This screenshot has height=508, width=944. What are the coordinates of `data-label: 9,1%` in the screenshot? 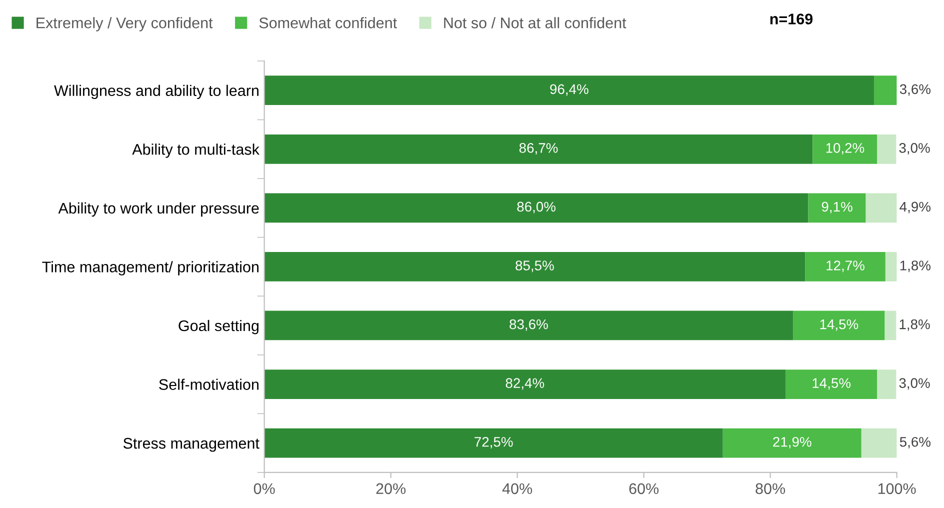 It's located at (837, 208).